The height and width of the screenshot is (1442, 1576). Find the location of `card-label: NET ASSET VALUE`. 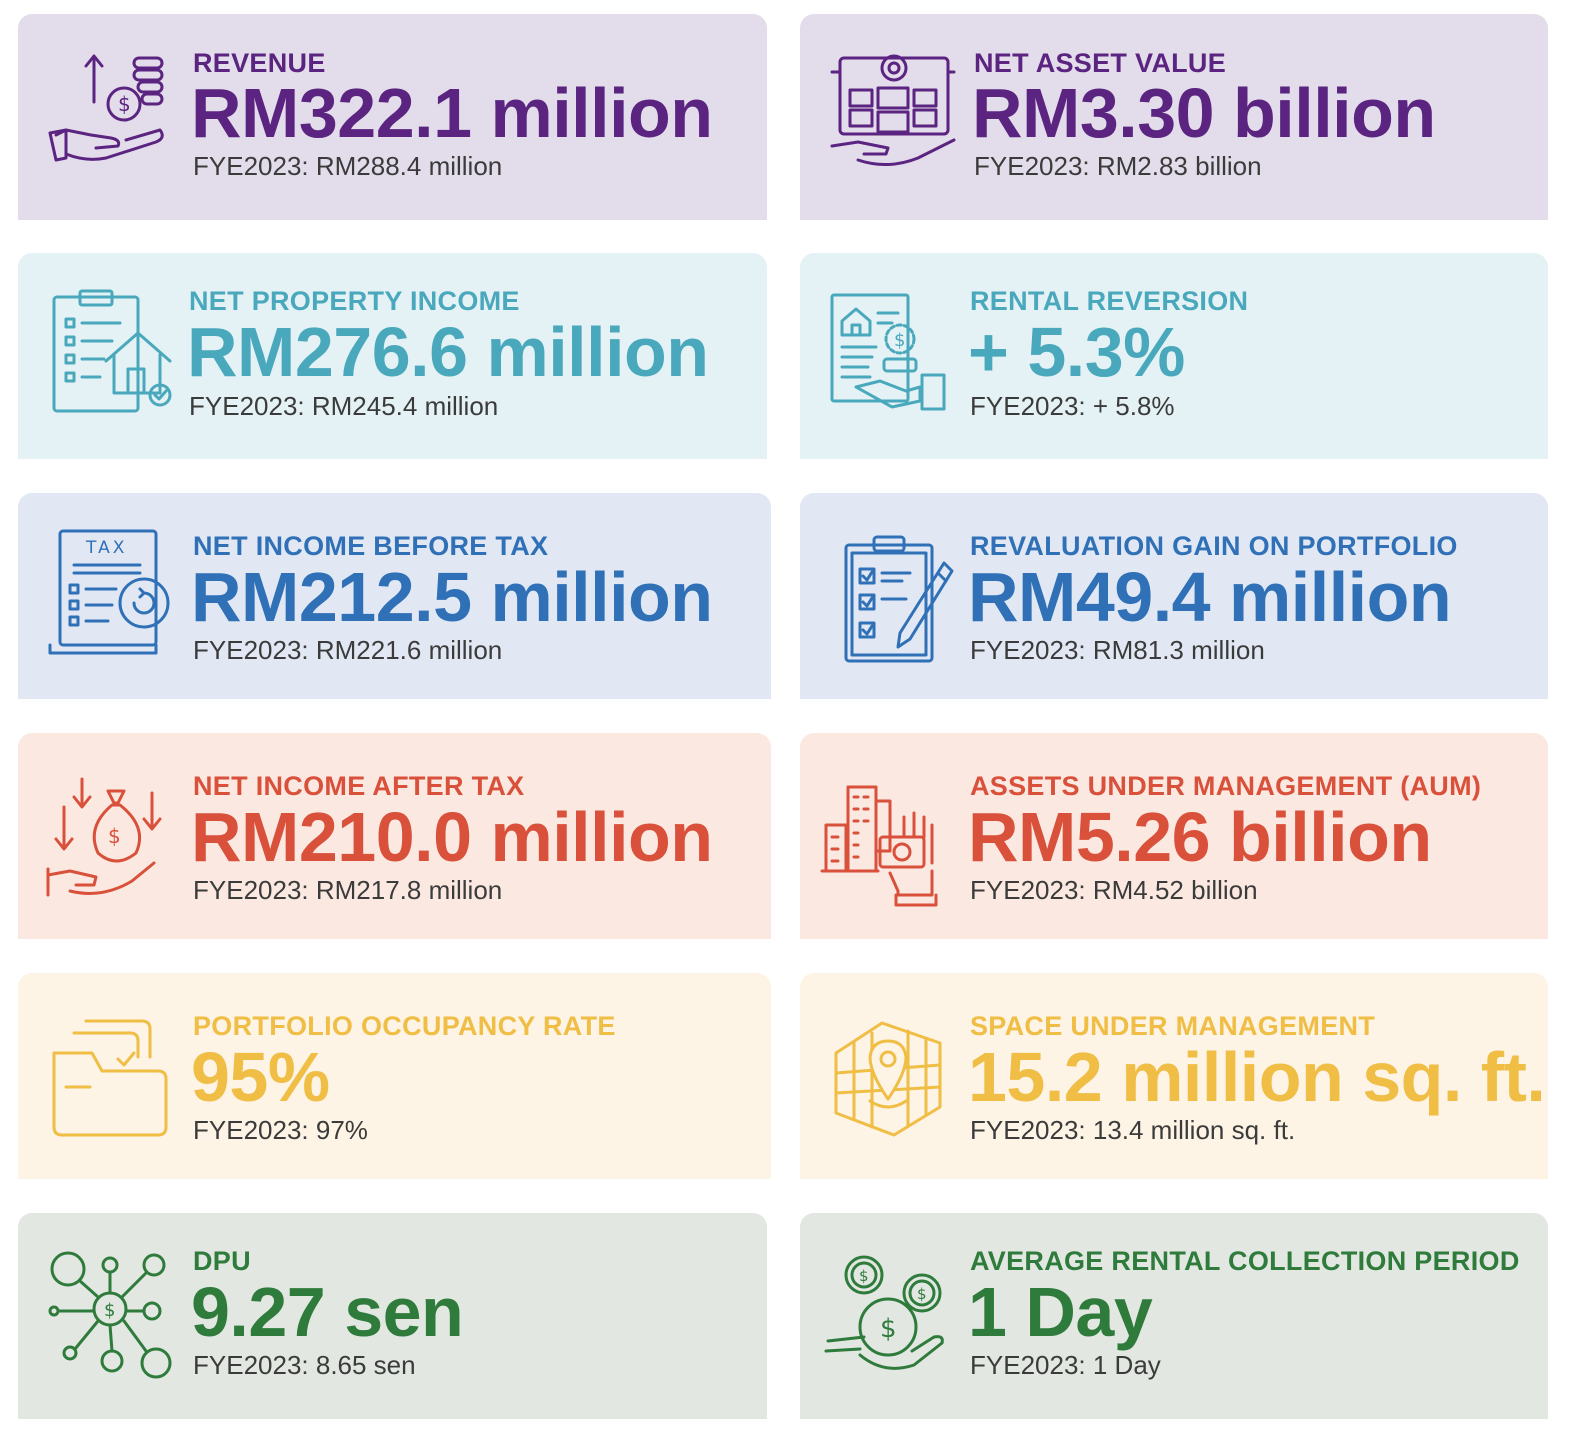

card-label: NET ASSET VALUE is located at coordinates (1100, 63).